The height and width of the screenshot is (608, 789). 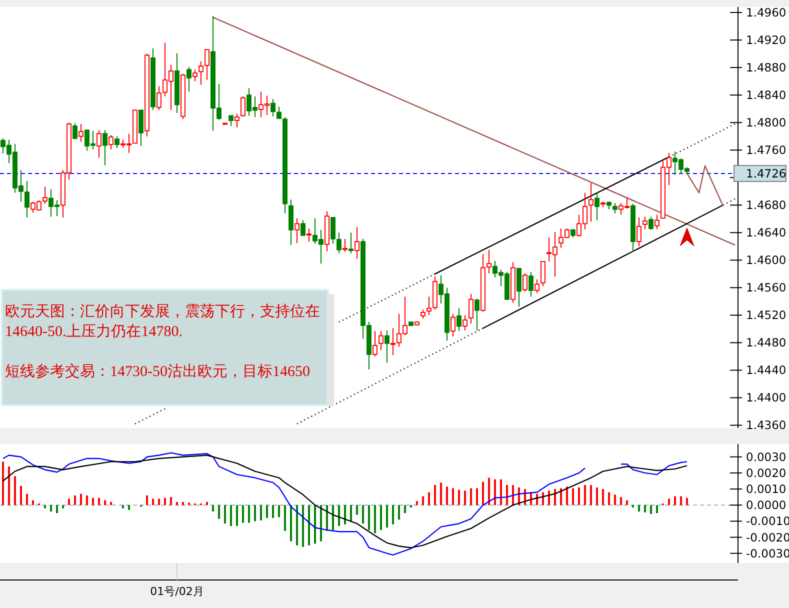 I want to click on ref-line-label: 1.4726, so click(x=766, y=173).